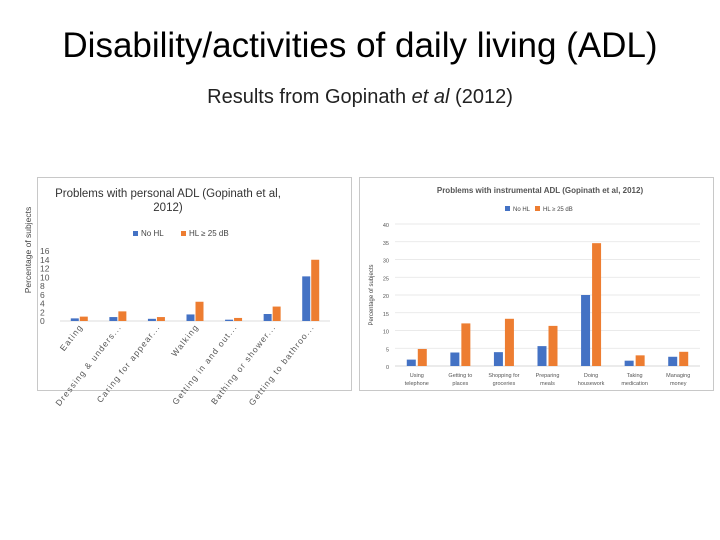  What do you see at coordinates (547, 384) in the screenshot?
I see `x-category-label: meals` at bounding box center [547, 384].